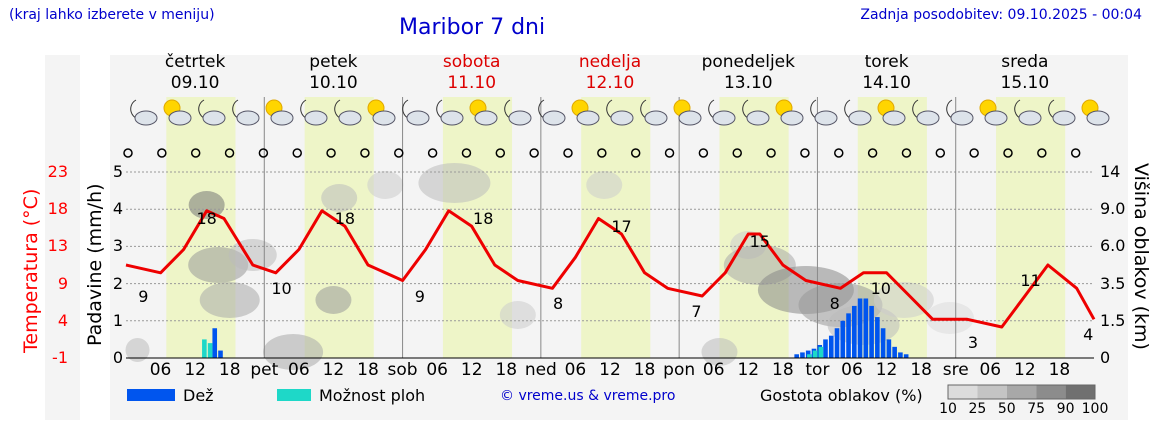 The height and width of the screenshot is (443, 1152). What do you see at coordinates (1001, 15) in the screenshot?
I see `last-updated: Zadnja posodobitev: 09.10.2025 - 00:04` at bounding box center [1001, 15].